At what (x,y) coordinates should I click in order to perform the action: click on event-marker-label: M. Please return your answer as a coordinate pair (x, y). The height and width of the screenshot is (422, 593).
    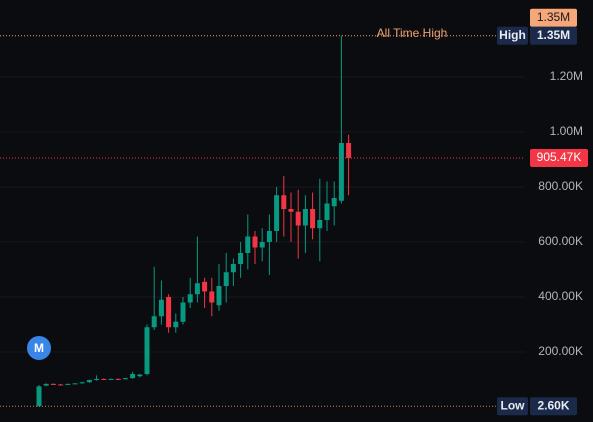
    Looking at the image, I should click on (39, 348).